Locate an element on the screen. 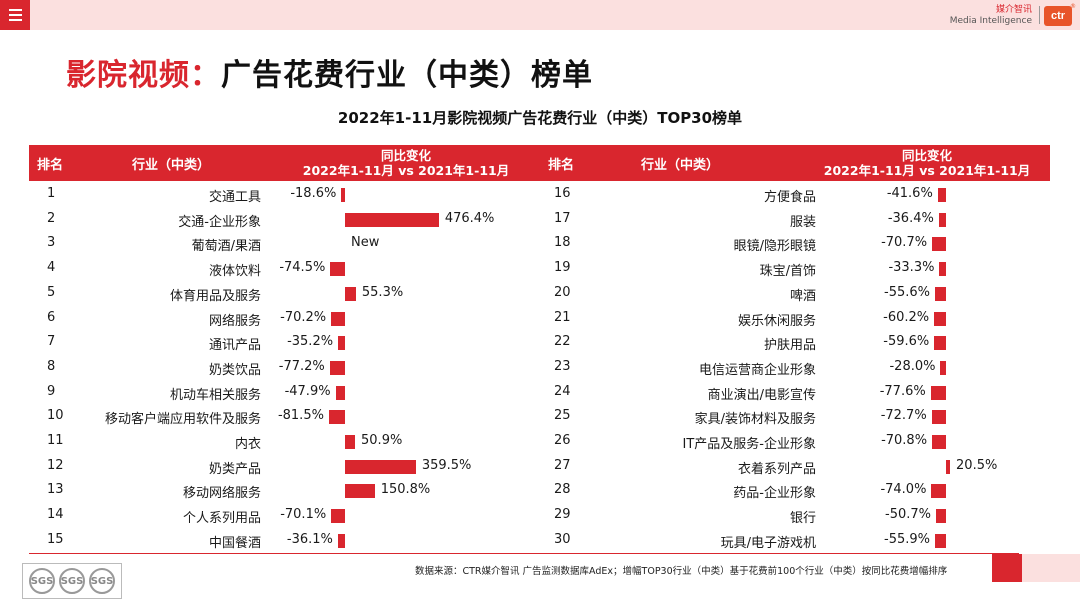  row-value-label: -59.6% is located at coordinates (906, 342).